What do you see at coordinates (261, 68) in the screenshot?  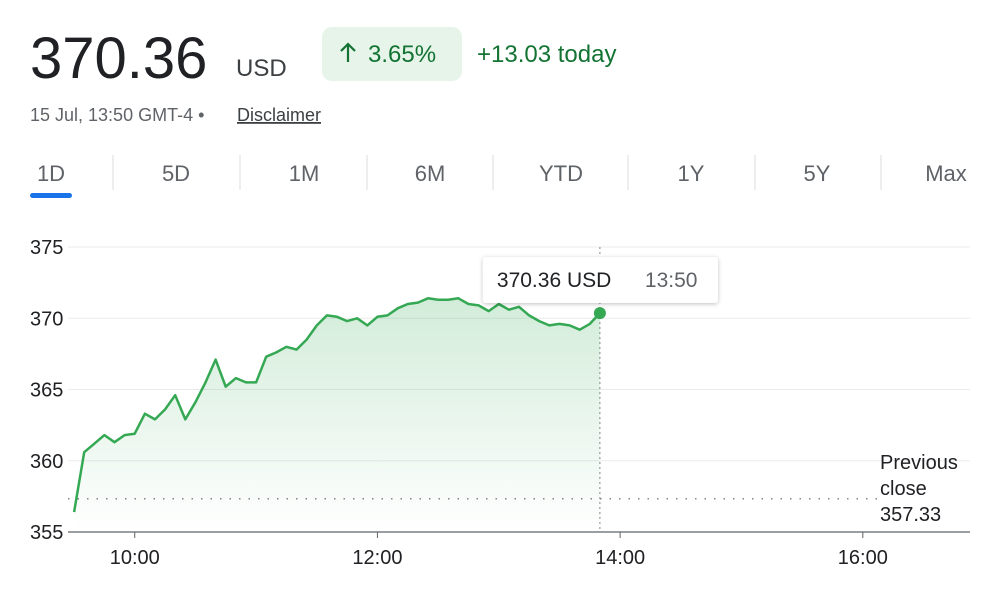 I see `currency: USD` at bounding box center [261, 68].